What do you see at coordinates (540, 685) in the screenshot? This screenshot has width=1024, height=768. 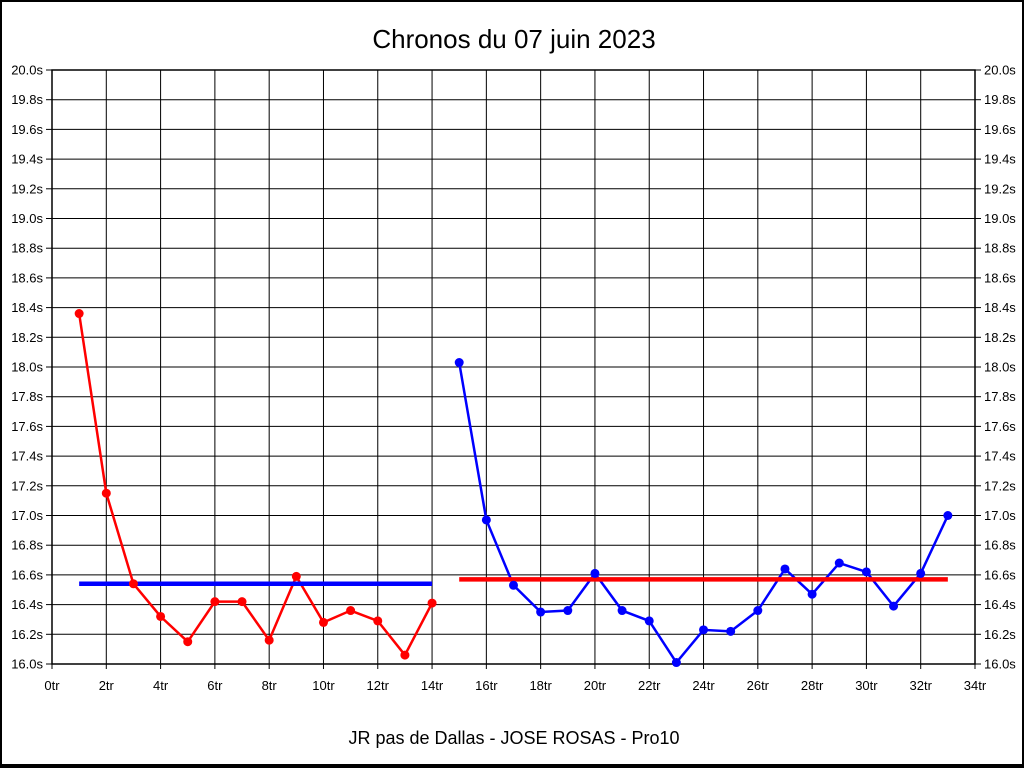 I see `x-axis-label: 18tr` at bounding box center [540, 685].